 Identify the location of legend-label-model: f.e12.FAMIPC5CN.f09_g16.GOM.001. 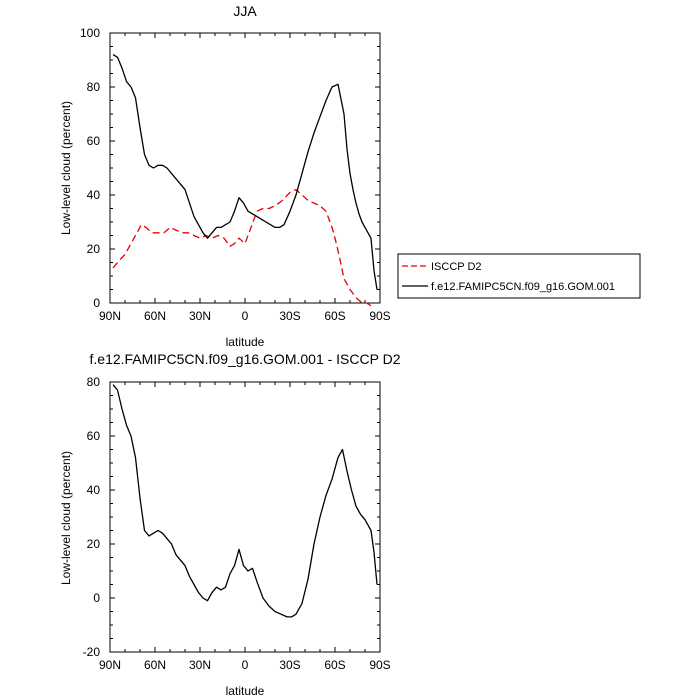
(523, 287).